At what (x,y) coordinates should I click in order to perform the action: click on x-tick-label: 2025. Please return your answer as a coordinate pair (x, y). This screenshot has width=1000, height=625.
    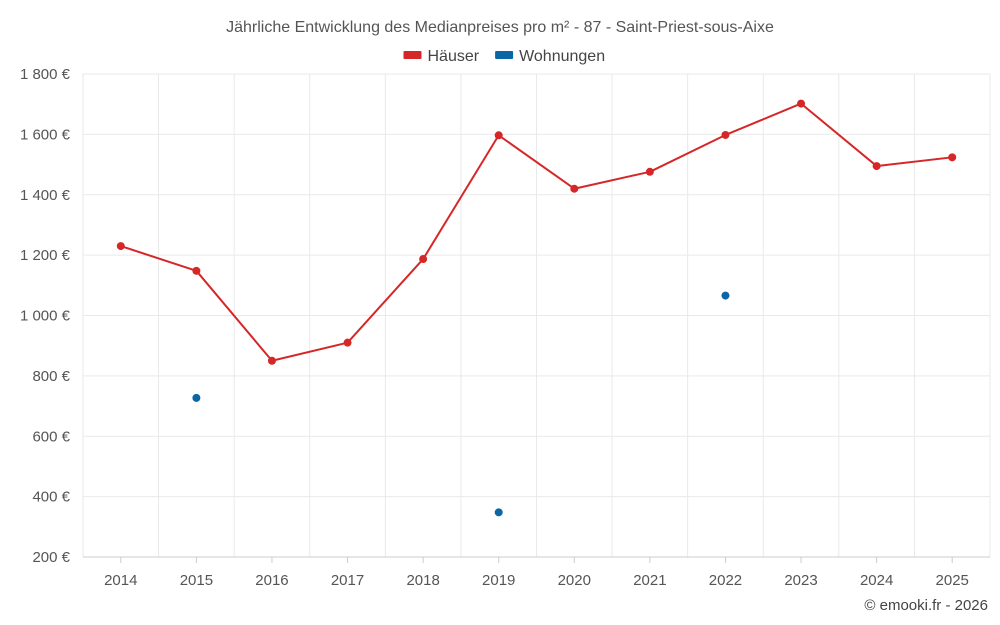
    Looking at the image, I should click on (952, 580).